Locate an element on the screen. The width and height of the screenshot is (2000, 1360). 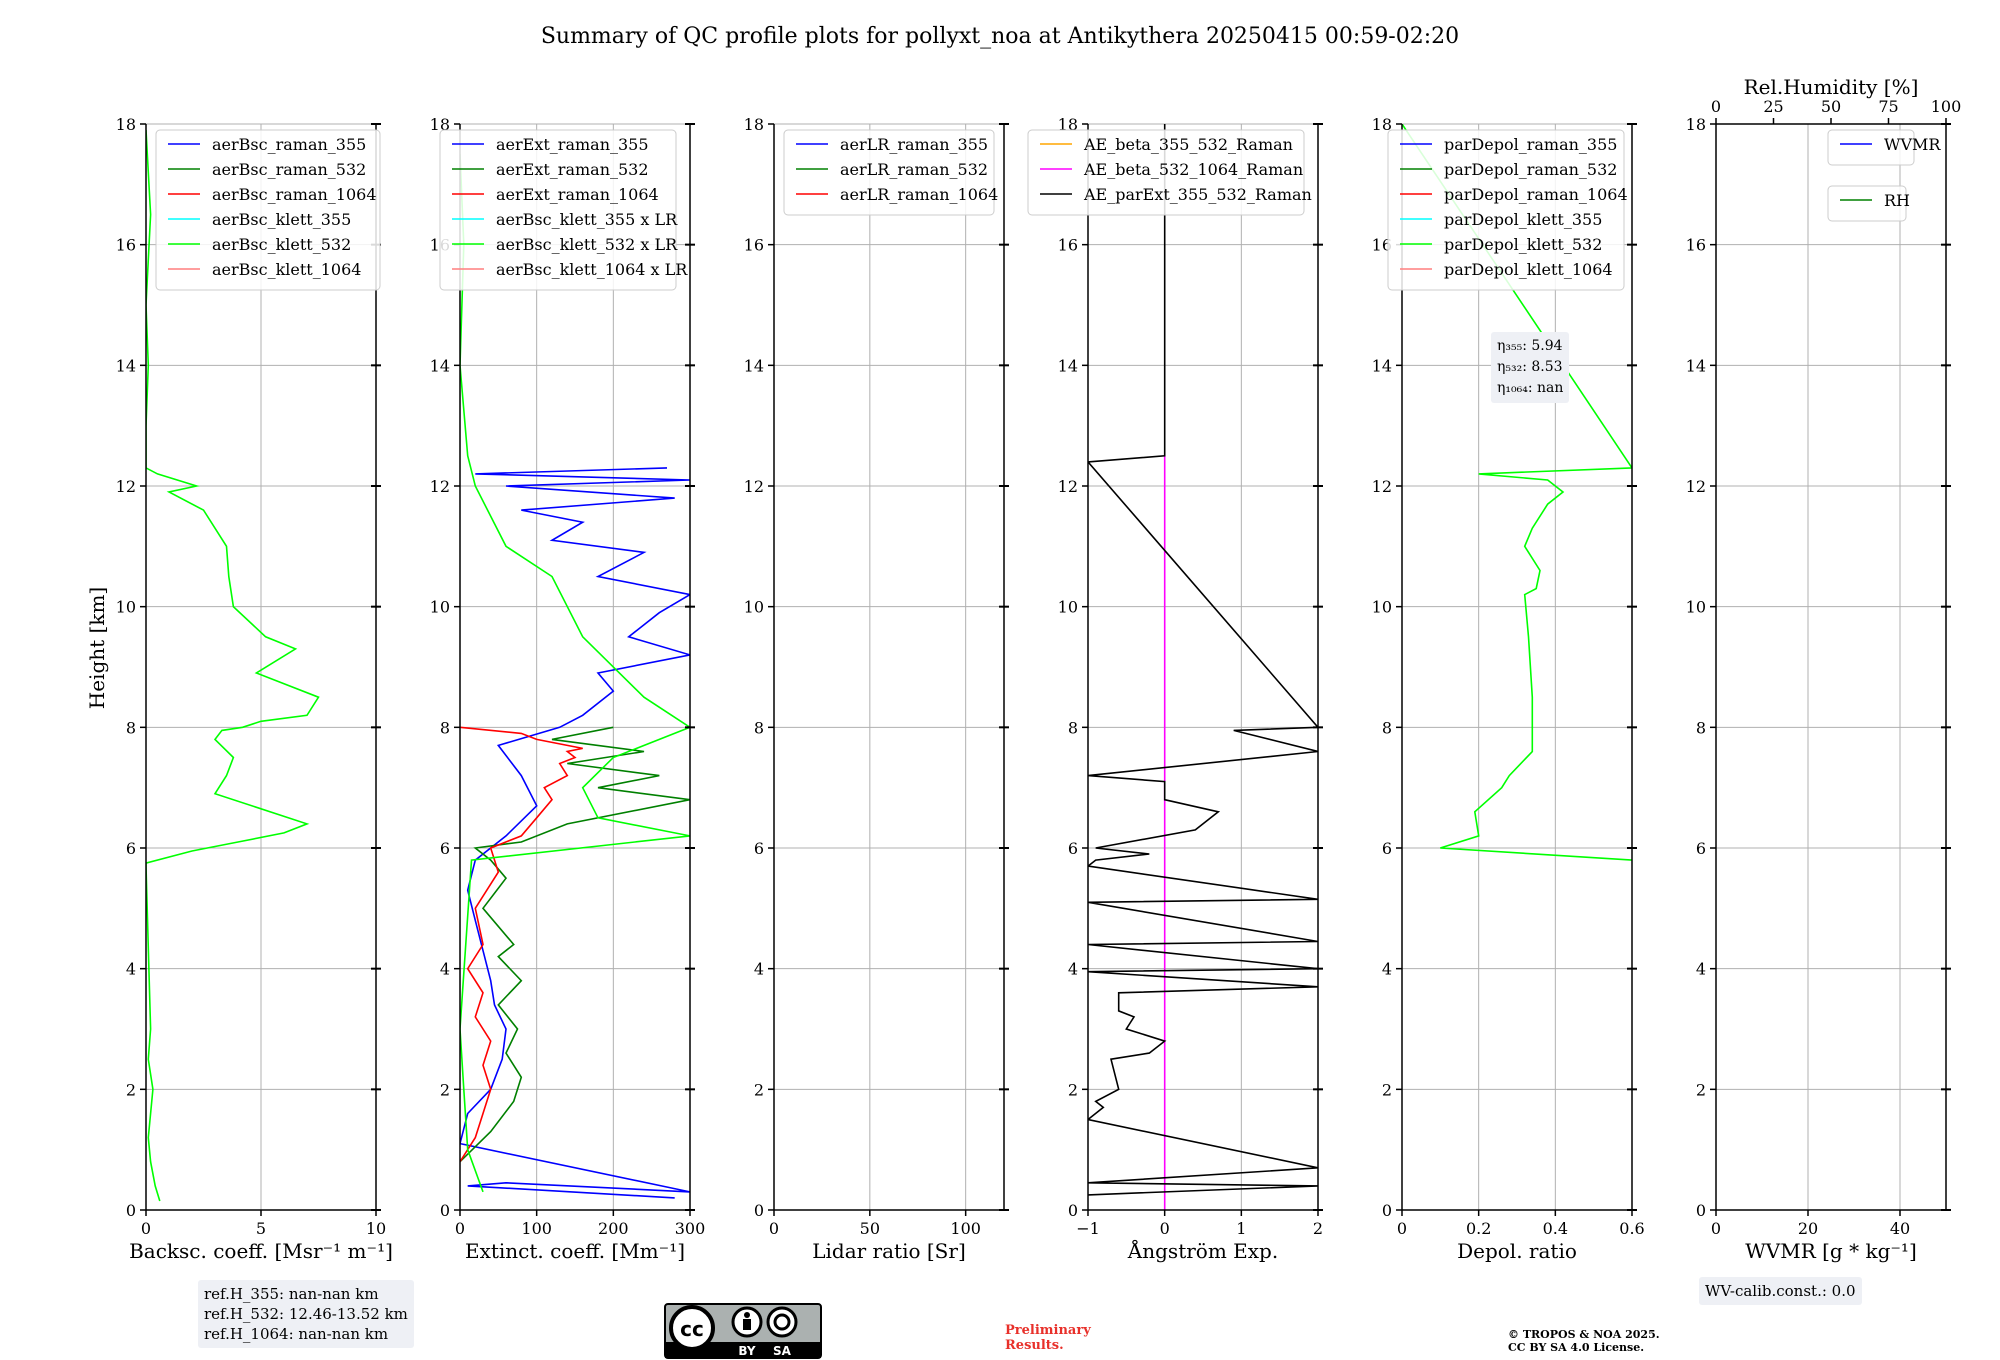
legend-label: aerBsc_klett_355 x LR is located at coordinates (587, 219).